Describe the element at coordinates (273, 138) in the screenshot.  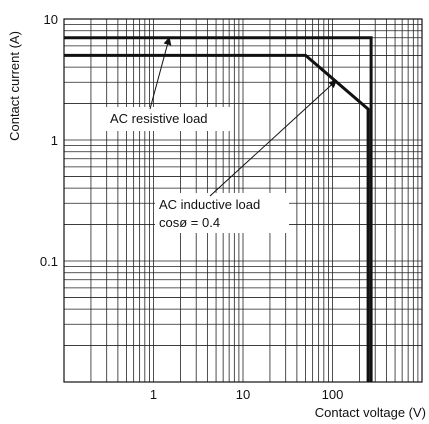
I see `annotation-arrow-inductive` at that location.